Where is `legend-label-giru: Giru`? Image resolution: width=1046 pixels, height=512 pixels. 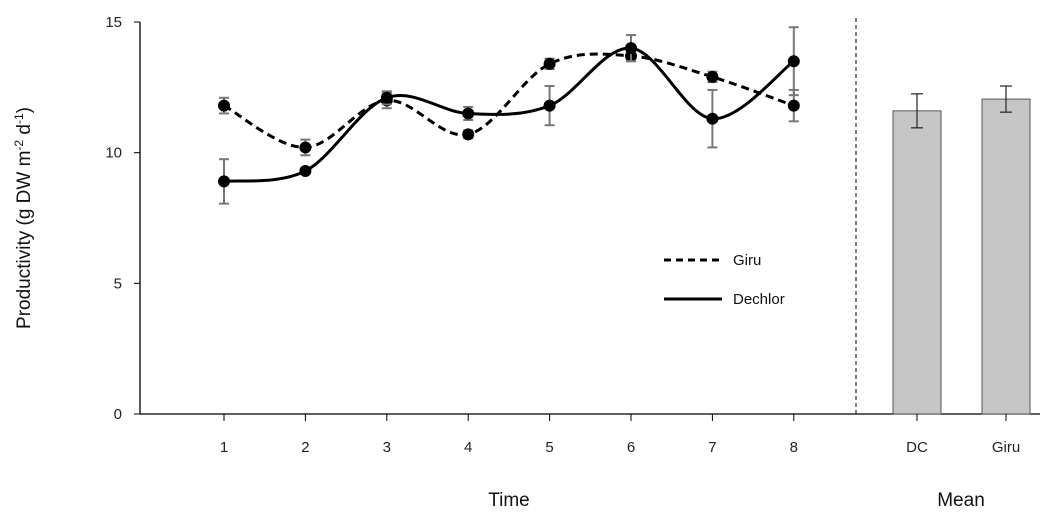 legend-label-giru: Giru is located at coordinates (747, 260).